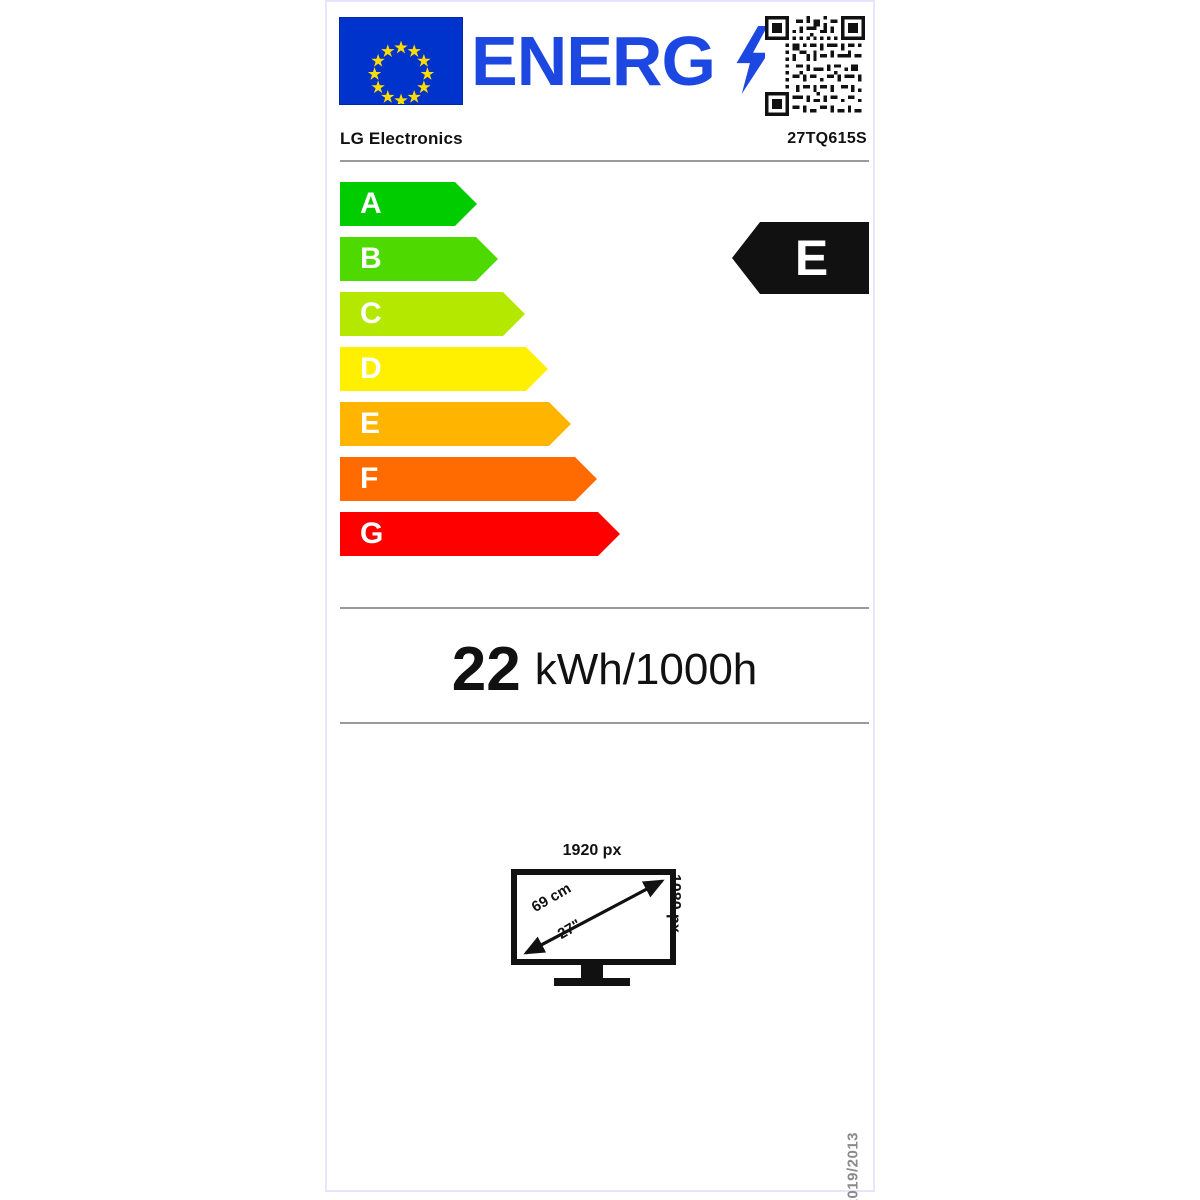  I want to click on supplier-name: LG Electronics, so click(401, 138).